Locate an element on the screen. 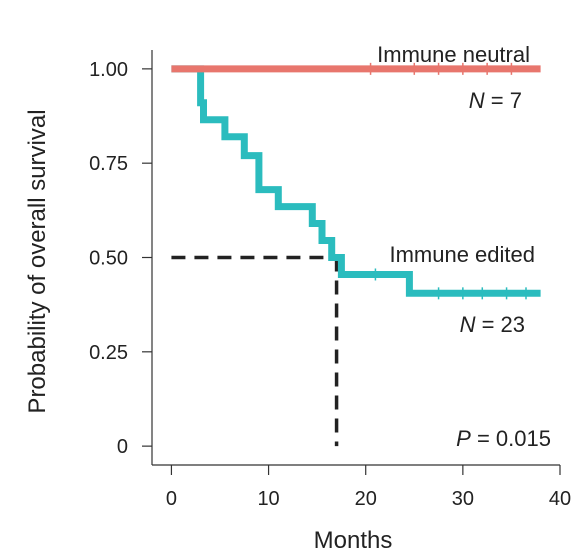 The height and width of the screenshot is (550, 587). n-label-immune-edited: N = 23 is located at coordinates (492, 324).